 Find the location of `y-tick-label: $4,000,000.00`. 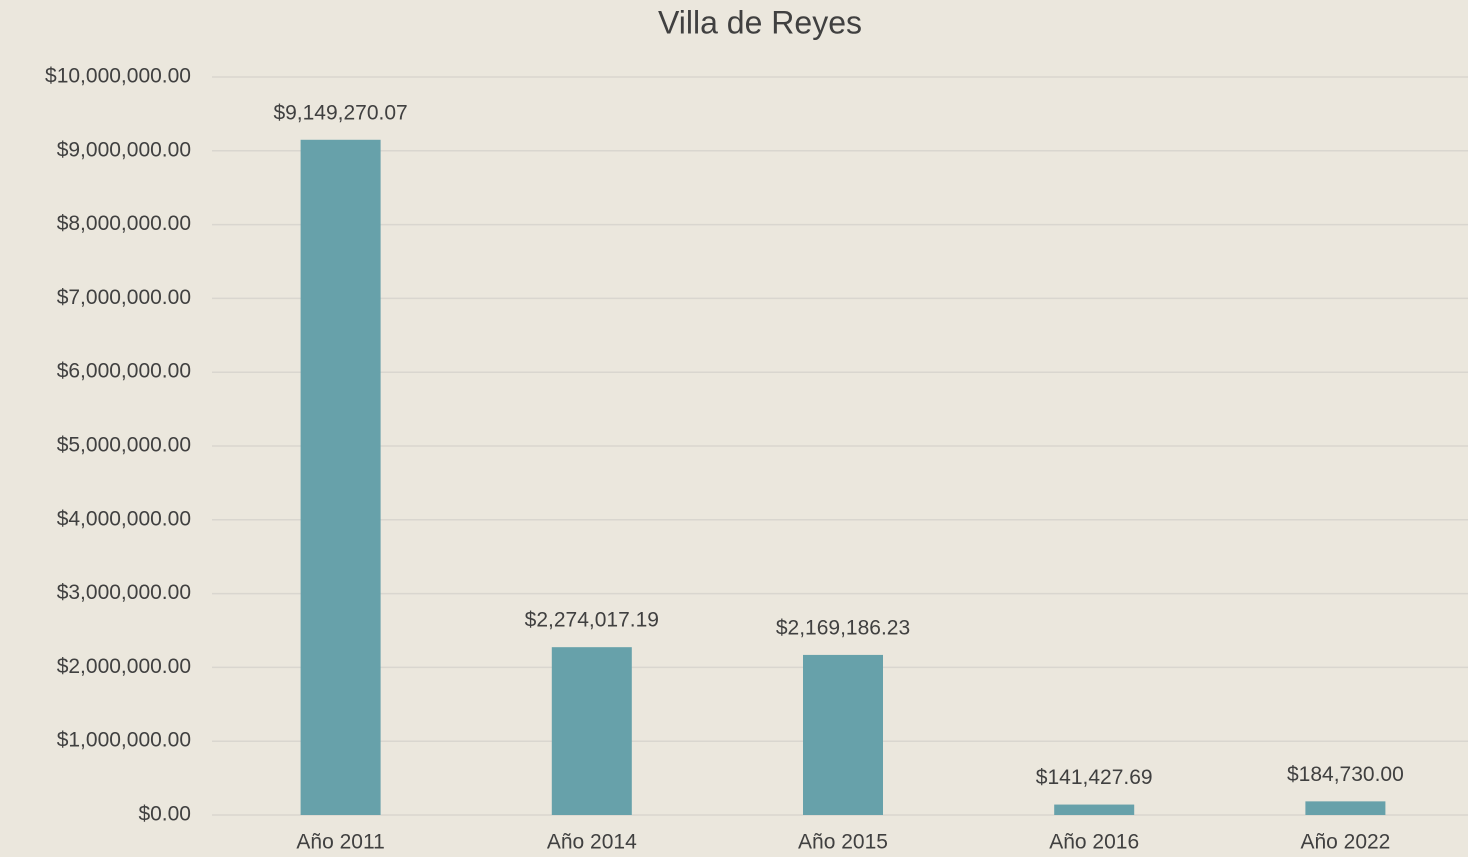

y-tick-label: $4,000,000.00 is located at coordinates (124, 518).